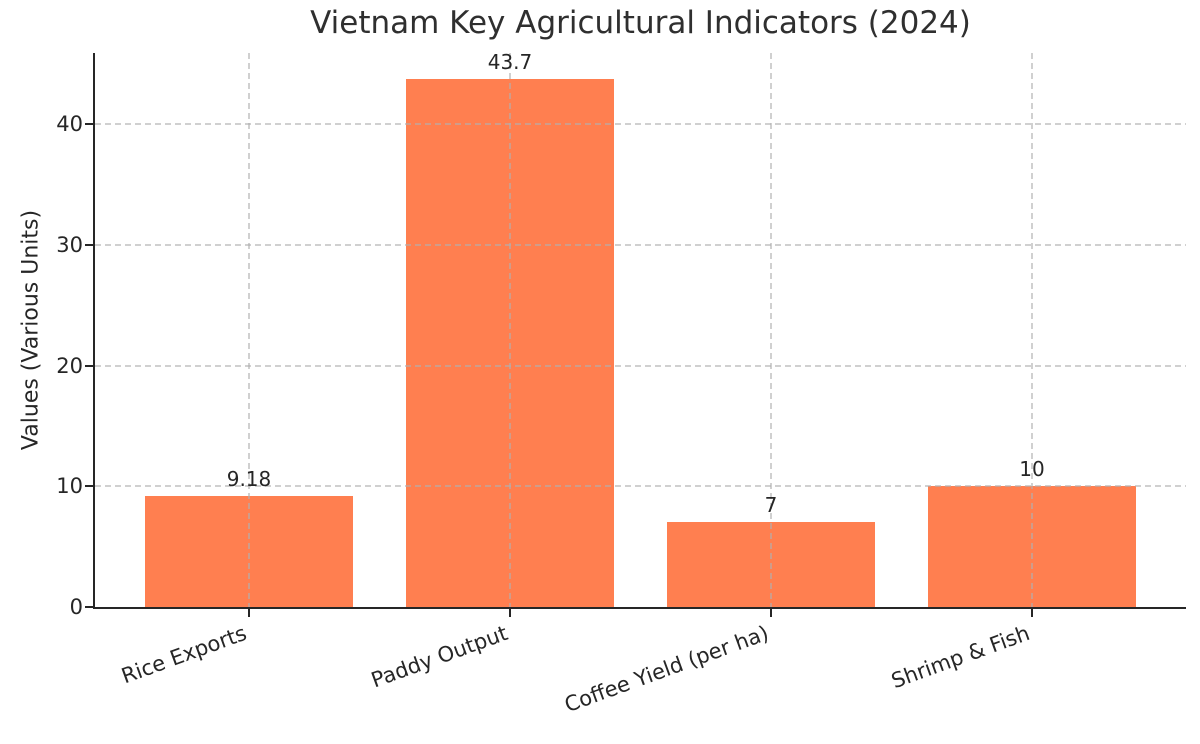  Describe the element at coordinates (69, 486) in the screenshot. I see `y-tick-label: 10` at that location.